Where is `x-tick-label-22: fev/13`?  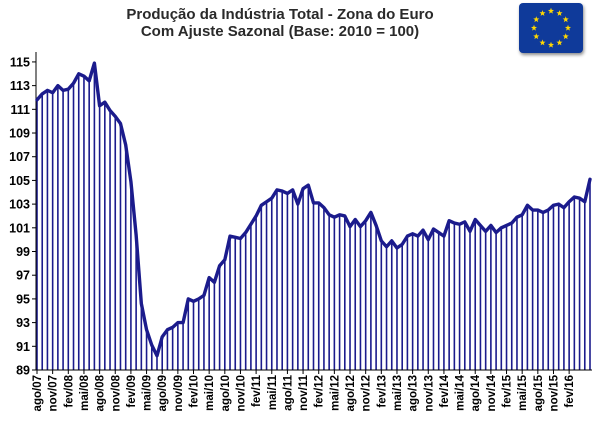 x-tick-label-22: fev/13 is located at coordinates (382, 391).